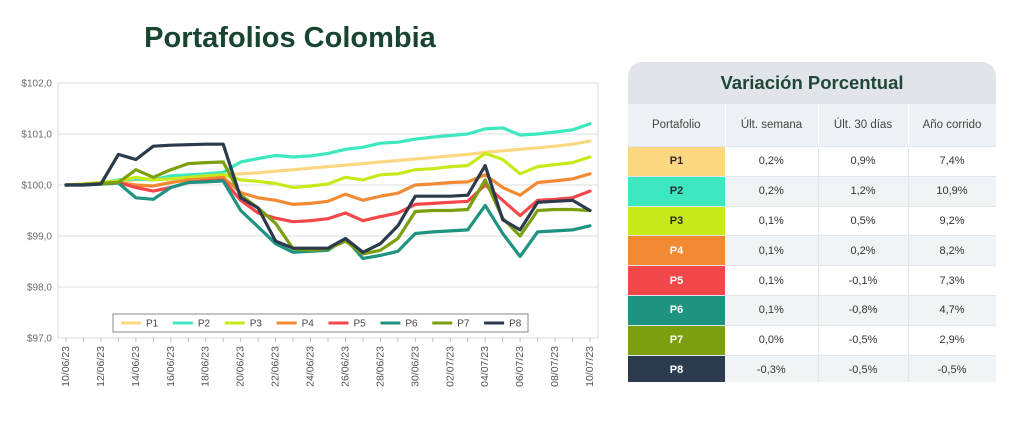 This screenshot has height=448, width=1024. Describe the element at coordinates (772, 340) in the screenshot. I see `week-cell: 0,0%` at that location.